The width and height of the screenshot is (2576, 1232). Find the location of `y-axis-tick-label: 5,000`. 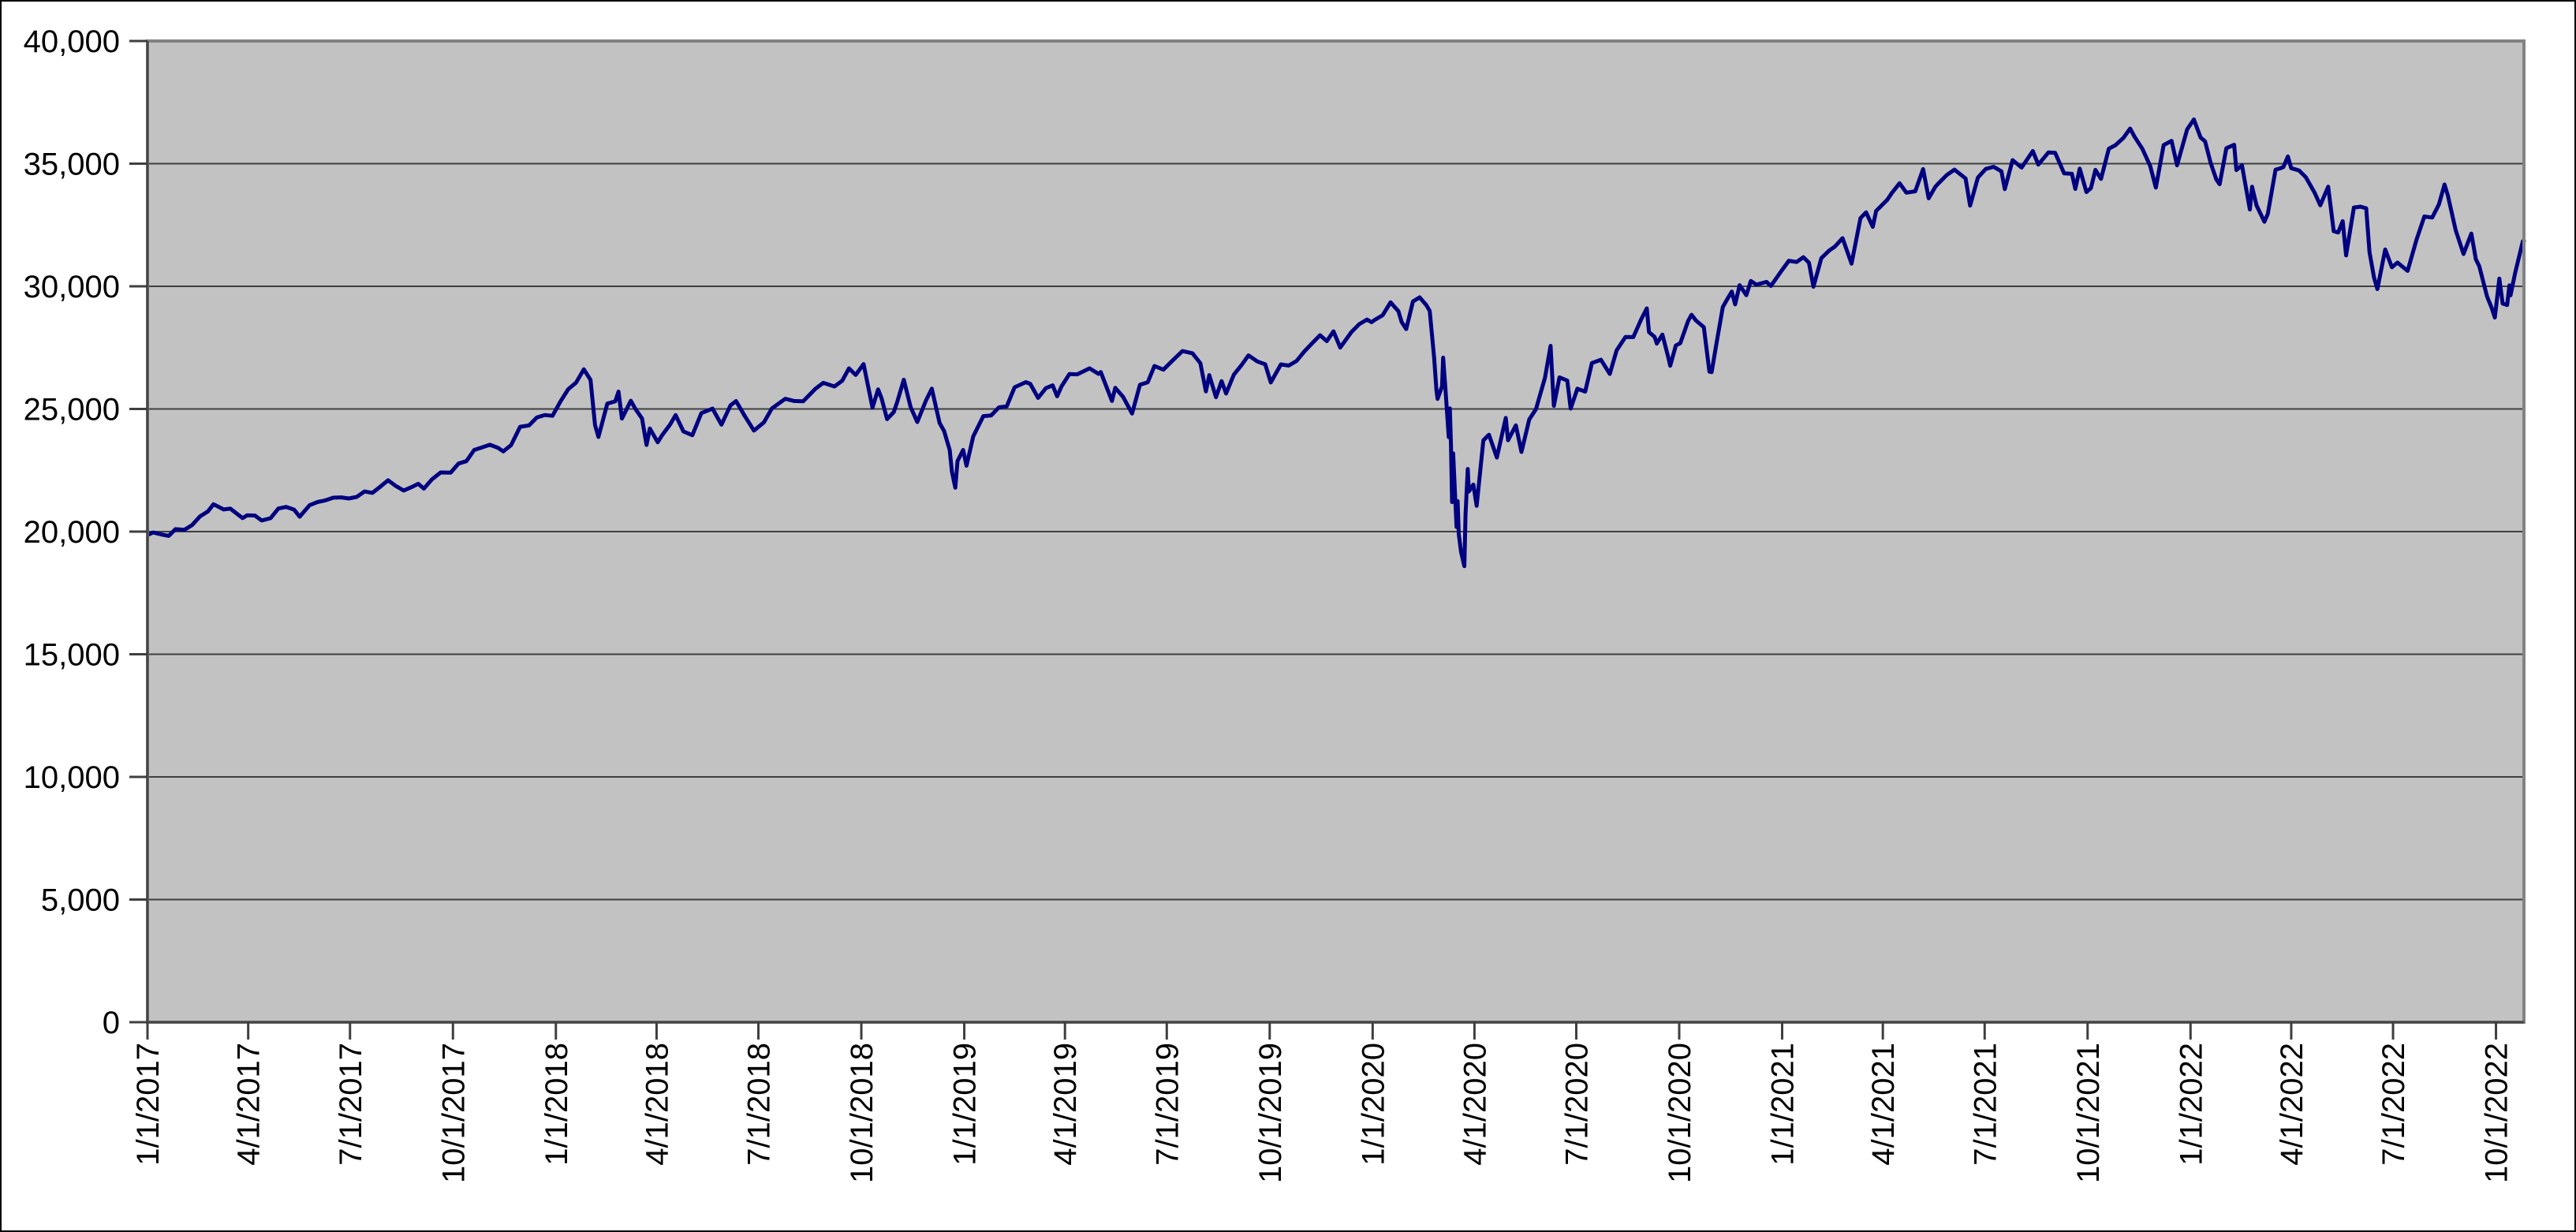

y-axis-tick-label: 5,000 is located at coordinates (80, 900).